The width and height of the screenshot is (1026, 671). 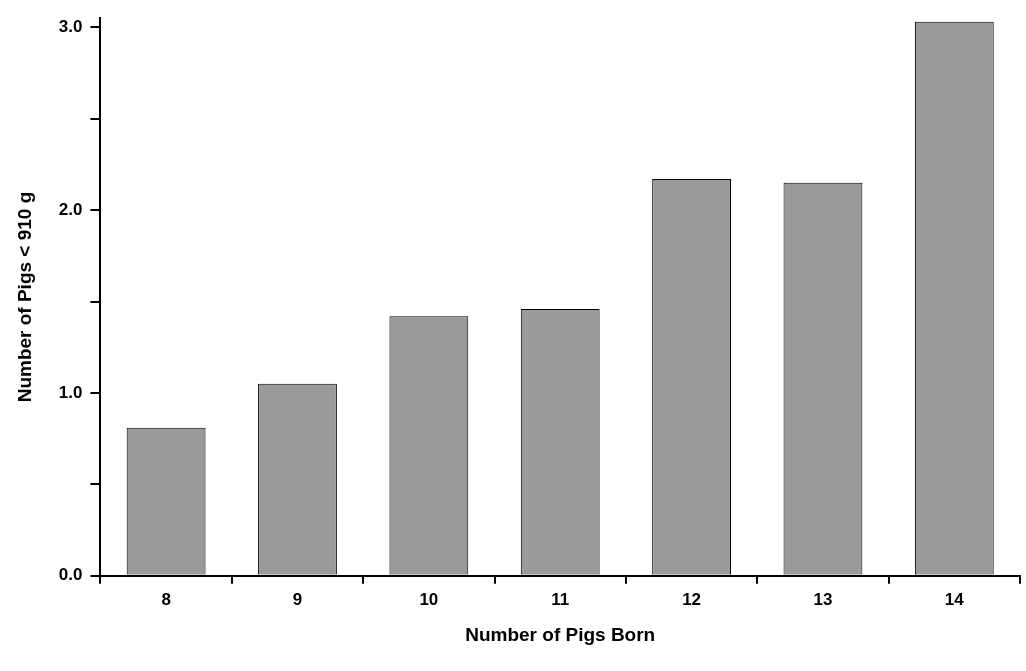 What do you see at coordinates (166, 599) in the screenshot?
I see `x-tick-label: 8` at bounding box center [166, 599].